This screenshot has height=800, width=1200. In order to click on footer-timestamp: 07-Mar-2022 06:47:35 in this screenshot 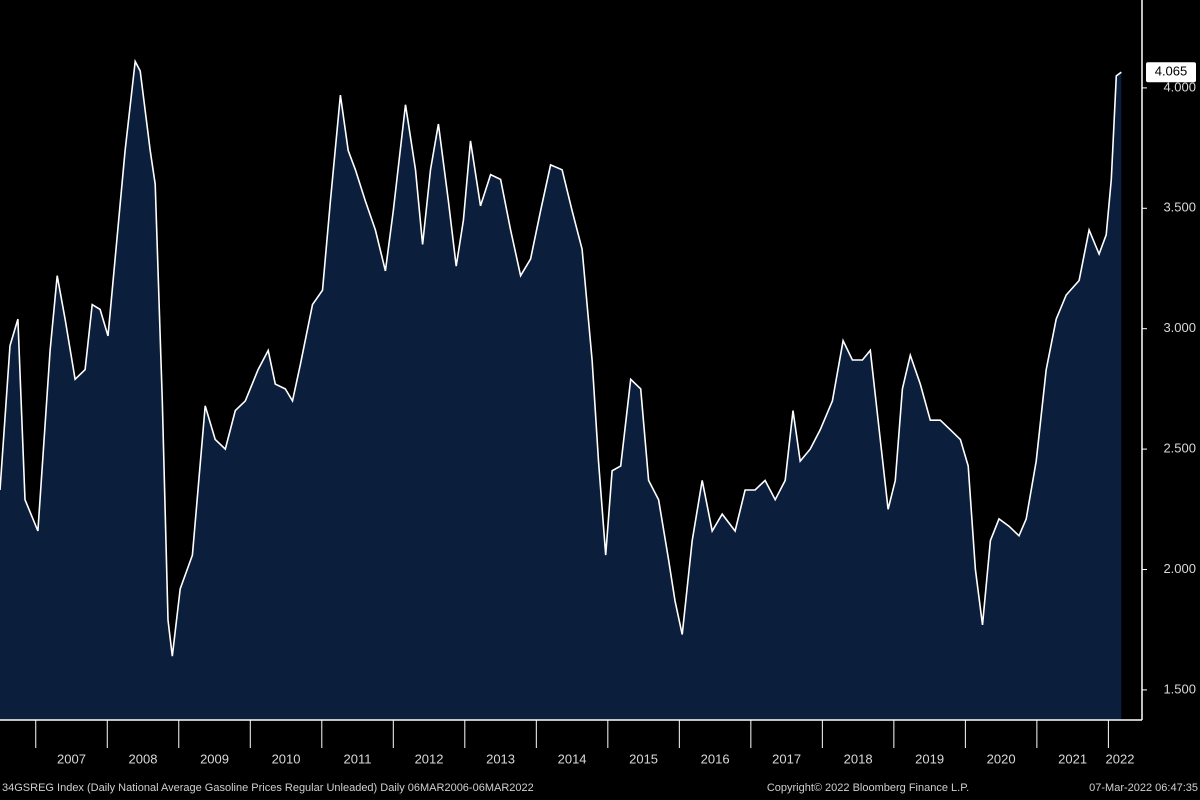, I will do `click(1143, 788)`.